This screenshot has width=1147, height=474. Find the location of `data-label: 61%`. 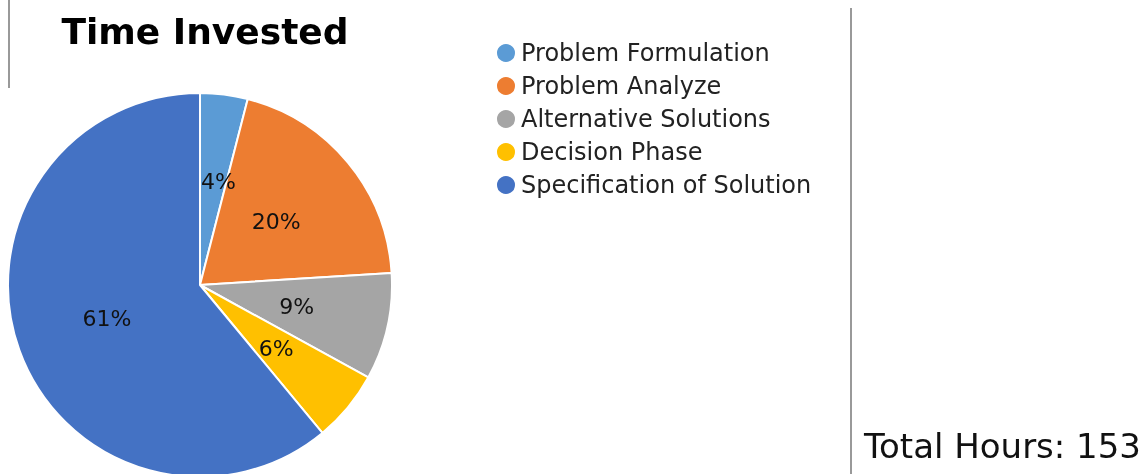

data-label: 61% is located at coordinates (107, 319).